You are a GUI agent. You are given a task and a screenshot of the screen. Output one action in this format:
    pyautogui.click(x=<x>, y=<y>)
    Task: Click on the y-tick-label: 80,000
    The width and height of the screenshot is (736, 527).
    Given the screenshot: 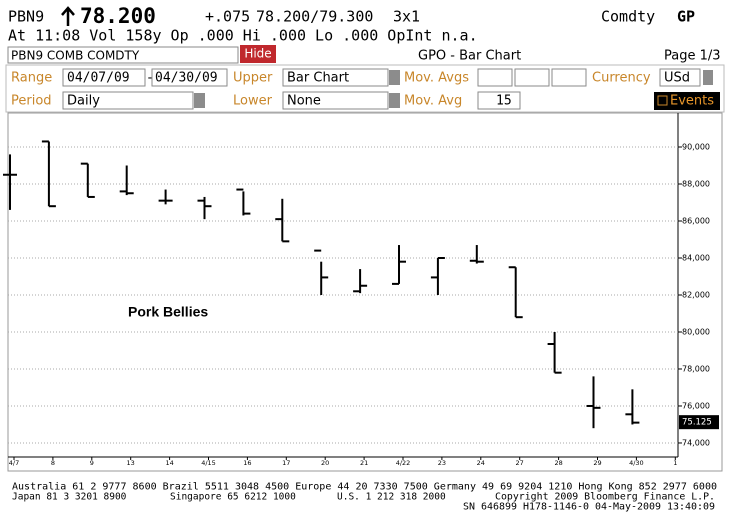 What is the action you would take?
    pyautogui.click(x=696, y=331)
    